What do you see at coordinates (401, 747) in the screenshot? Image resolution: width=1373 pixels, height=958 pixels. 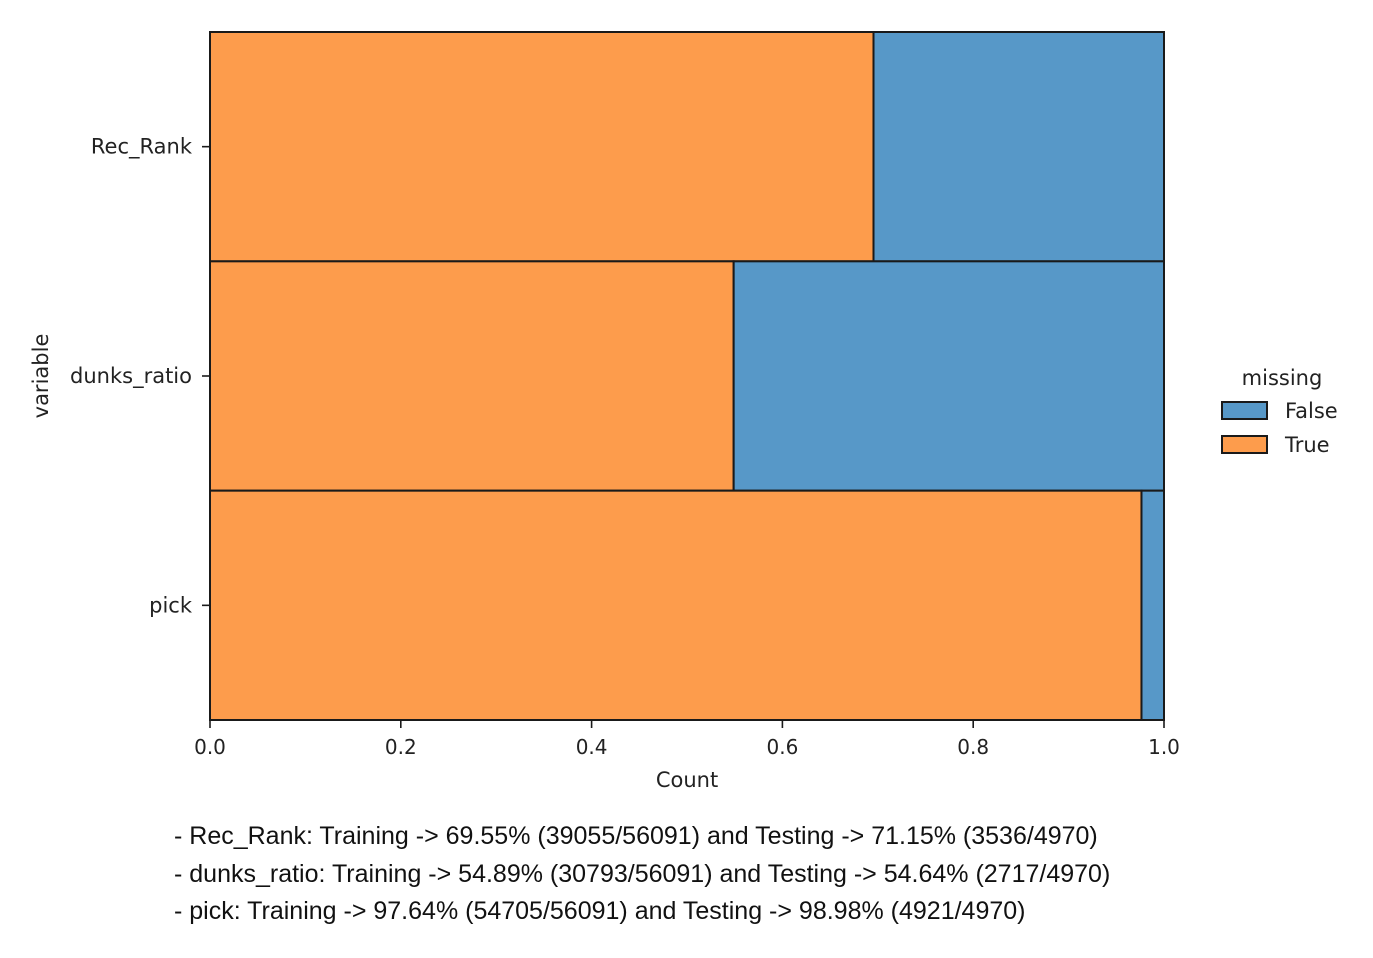 I see `x-tick-label: 0.2` at bounding box center [401, 747].